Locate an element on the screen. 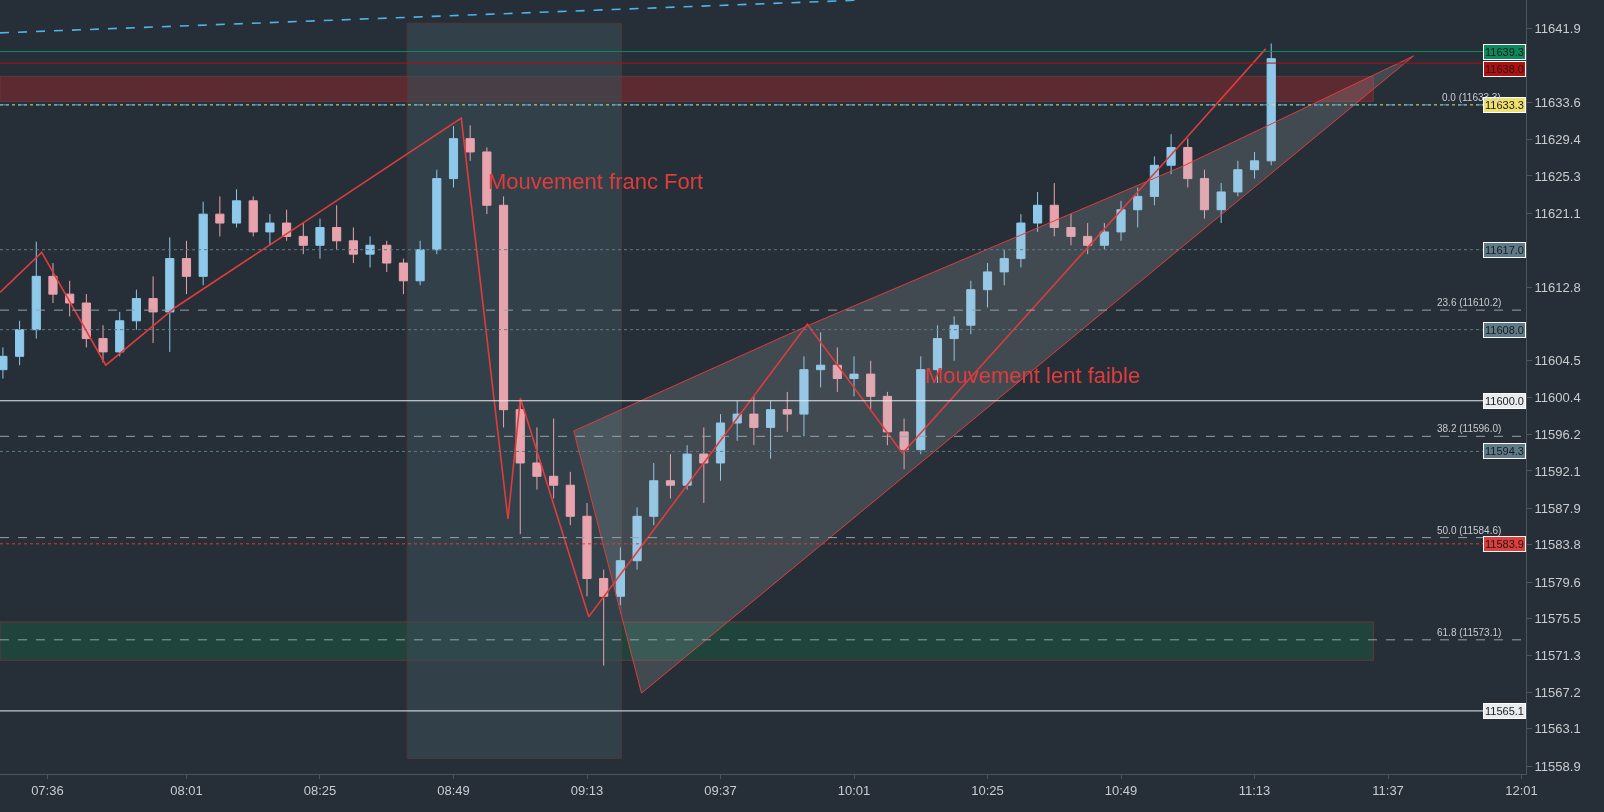 This screenshot has height=812, width=1604. ref-line-label: 61.8 (11573.1) is located at coordinates (1469, 632).